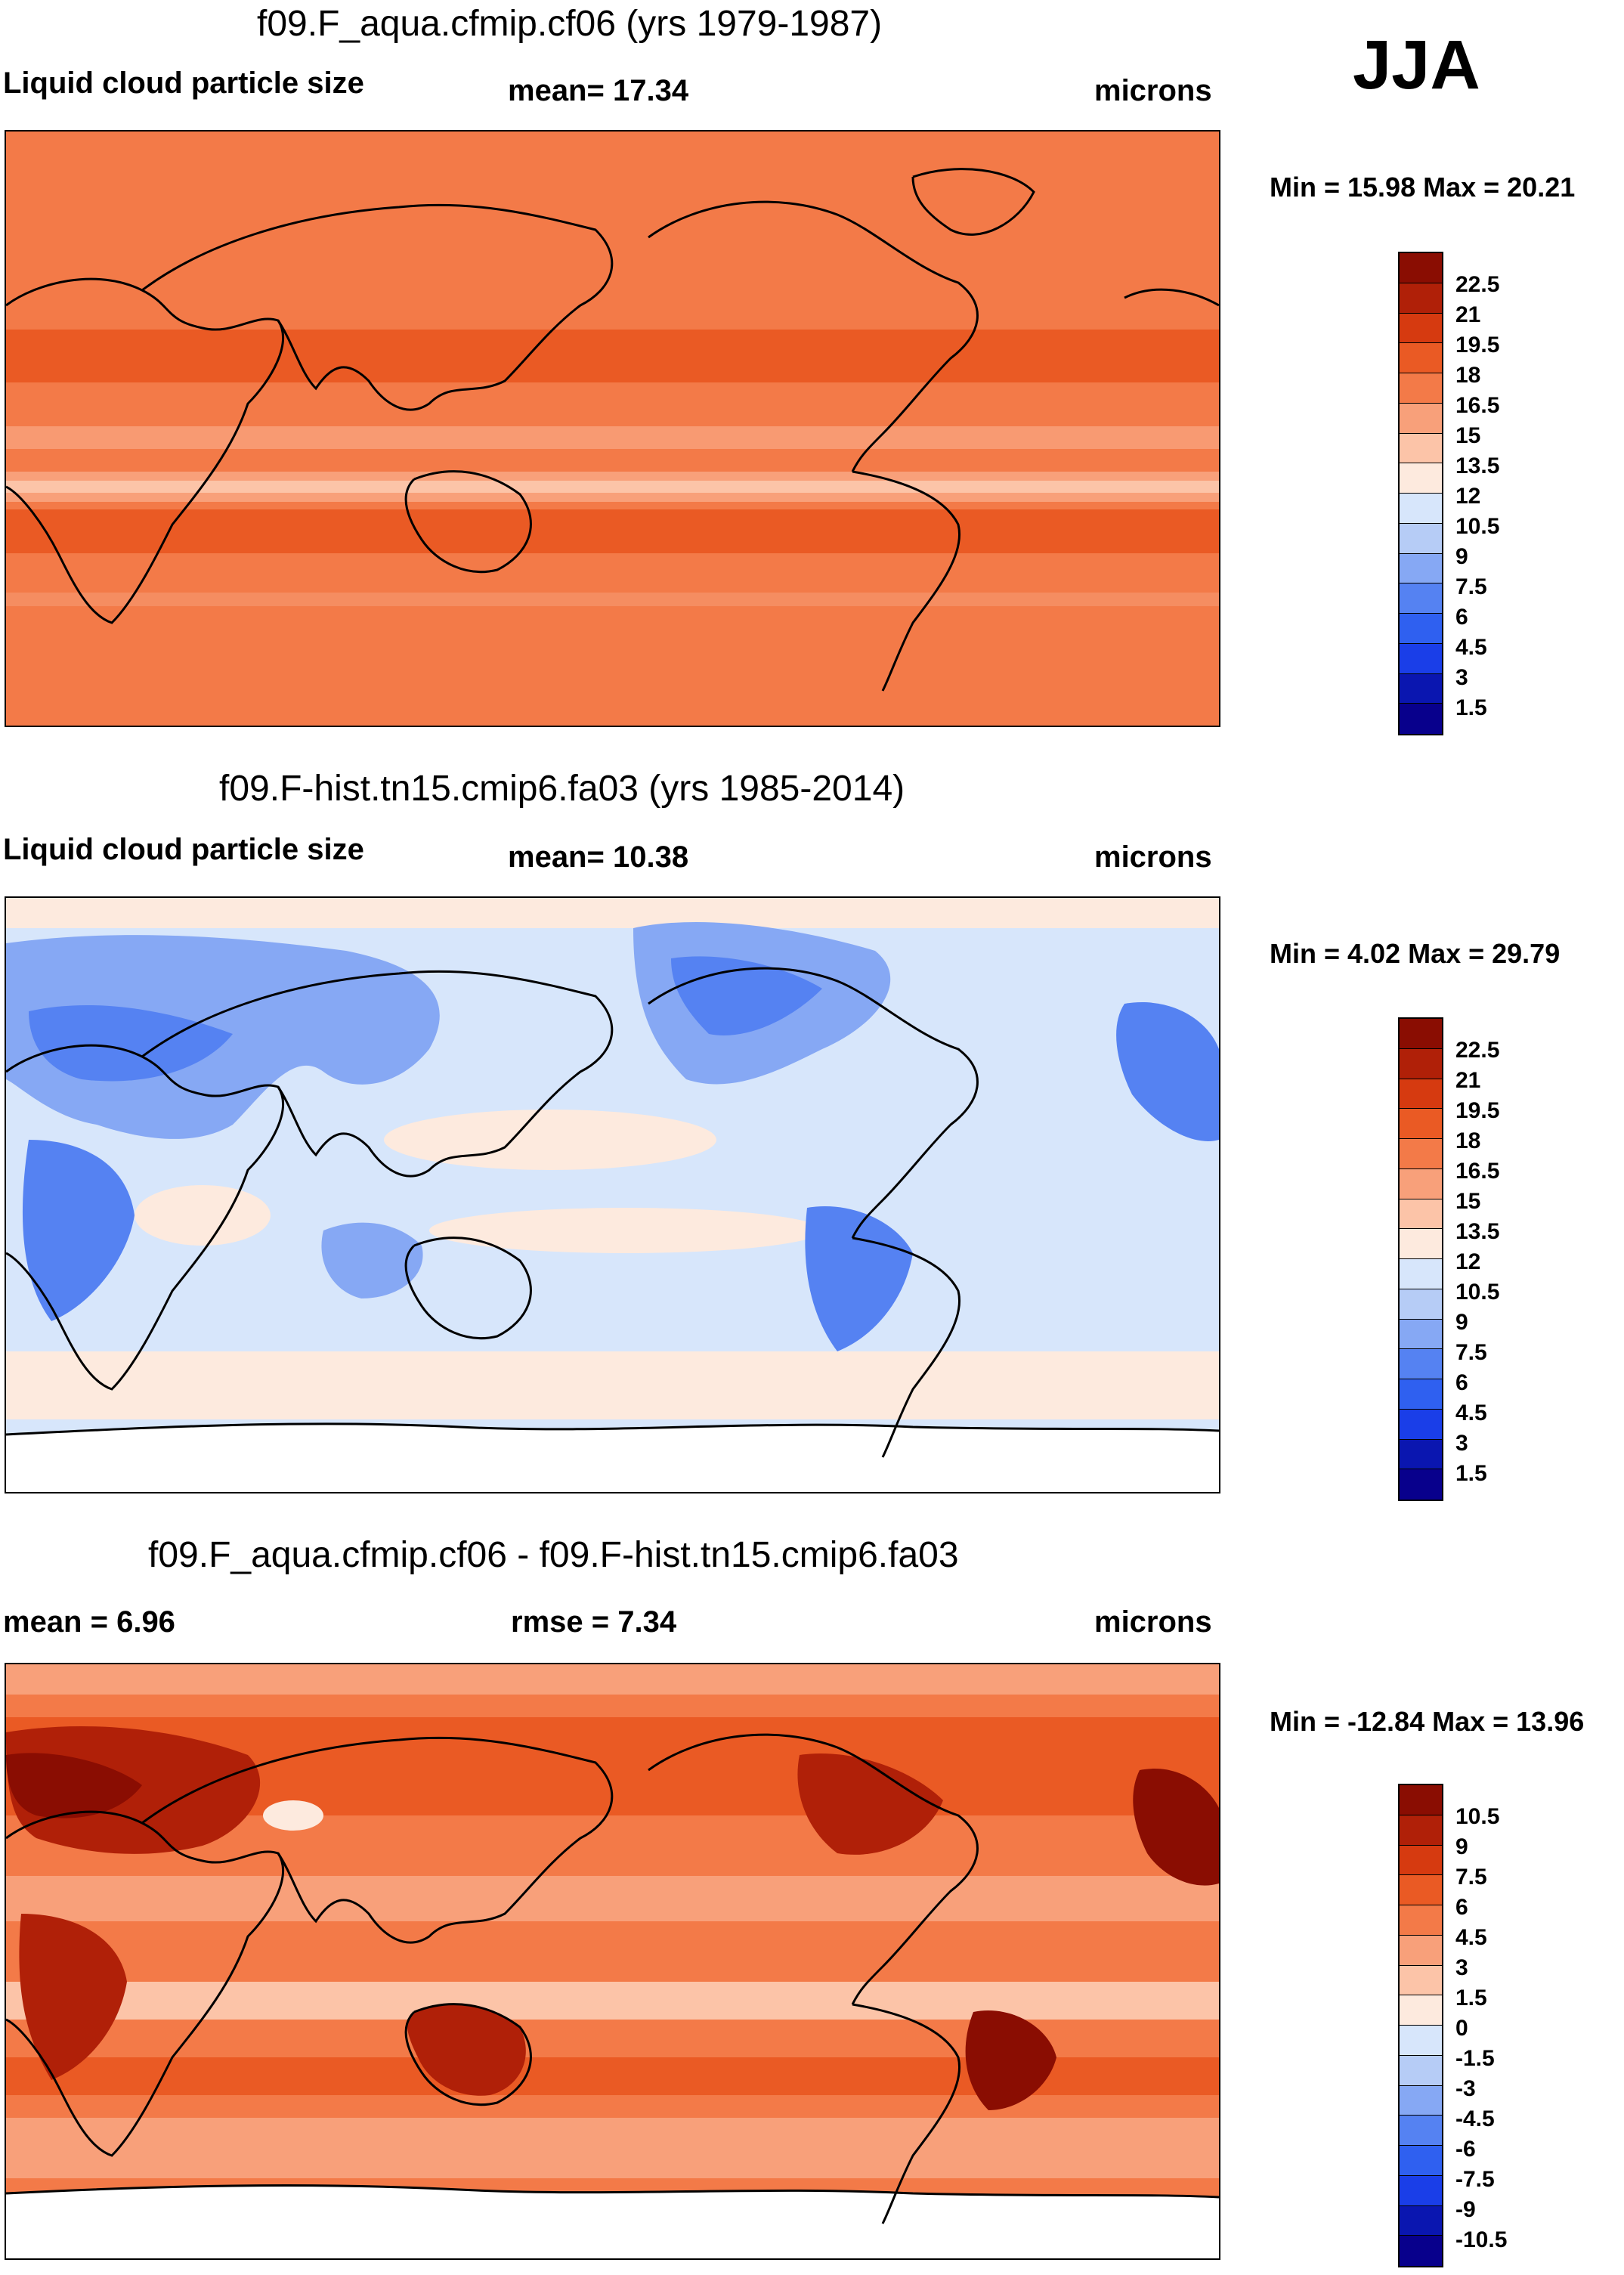 The width and height of the screenshot is (1624, 2275). What do you see at coordinates (550, 1140) in the screenshot?
I see `panel-2-warm-patch-npac` at bounding box center [550, 1140].